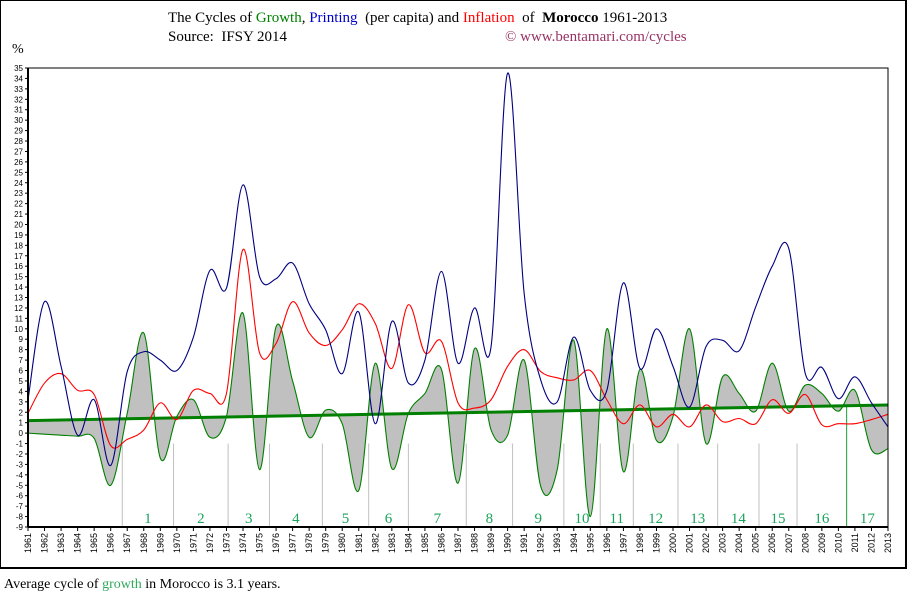  Describe the element at coordinates (226, 543) in the screenshot. I see `x-tick-label: 1973` at that location.